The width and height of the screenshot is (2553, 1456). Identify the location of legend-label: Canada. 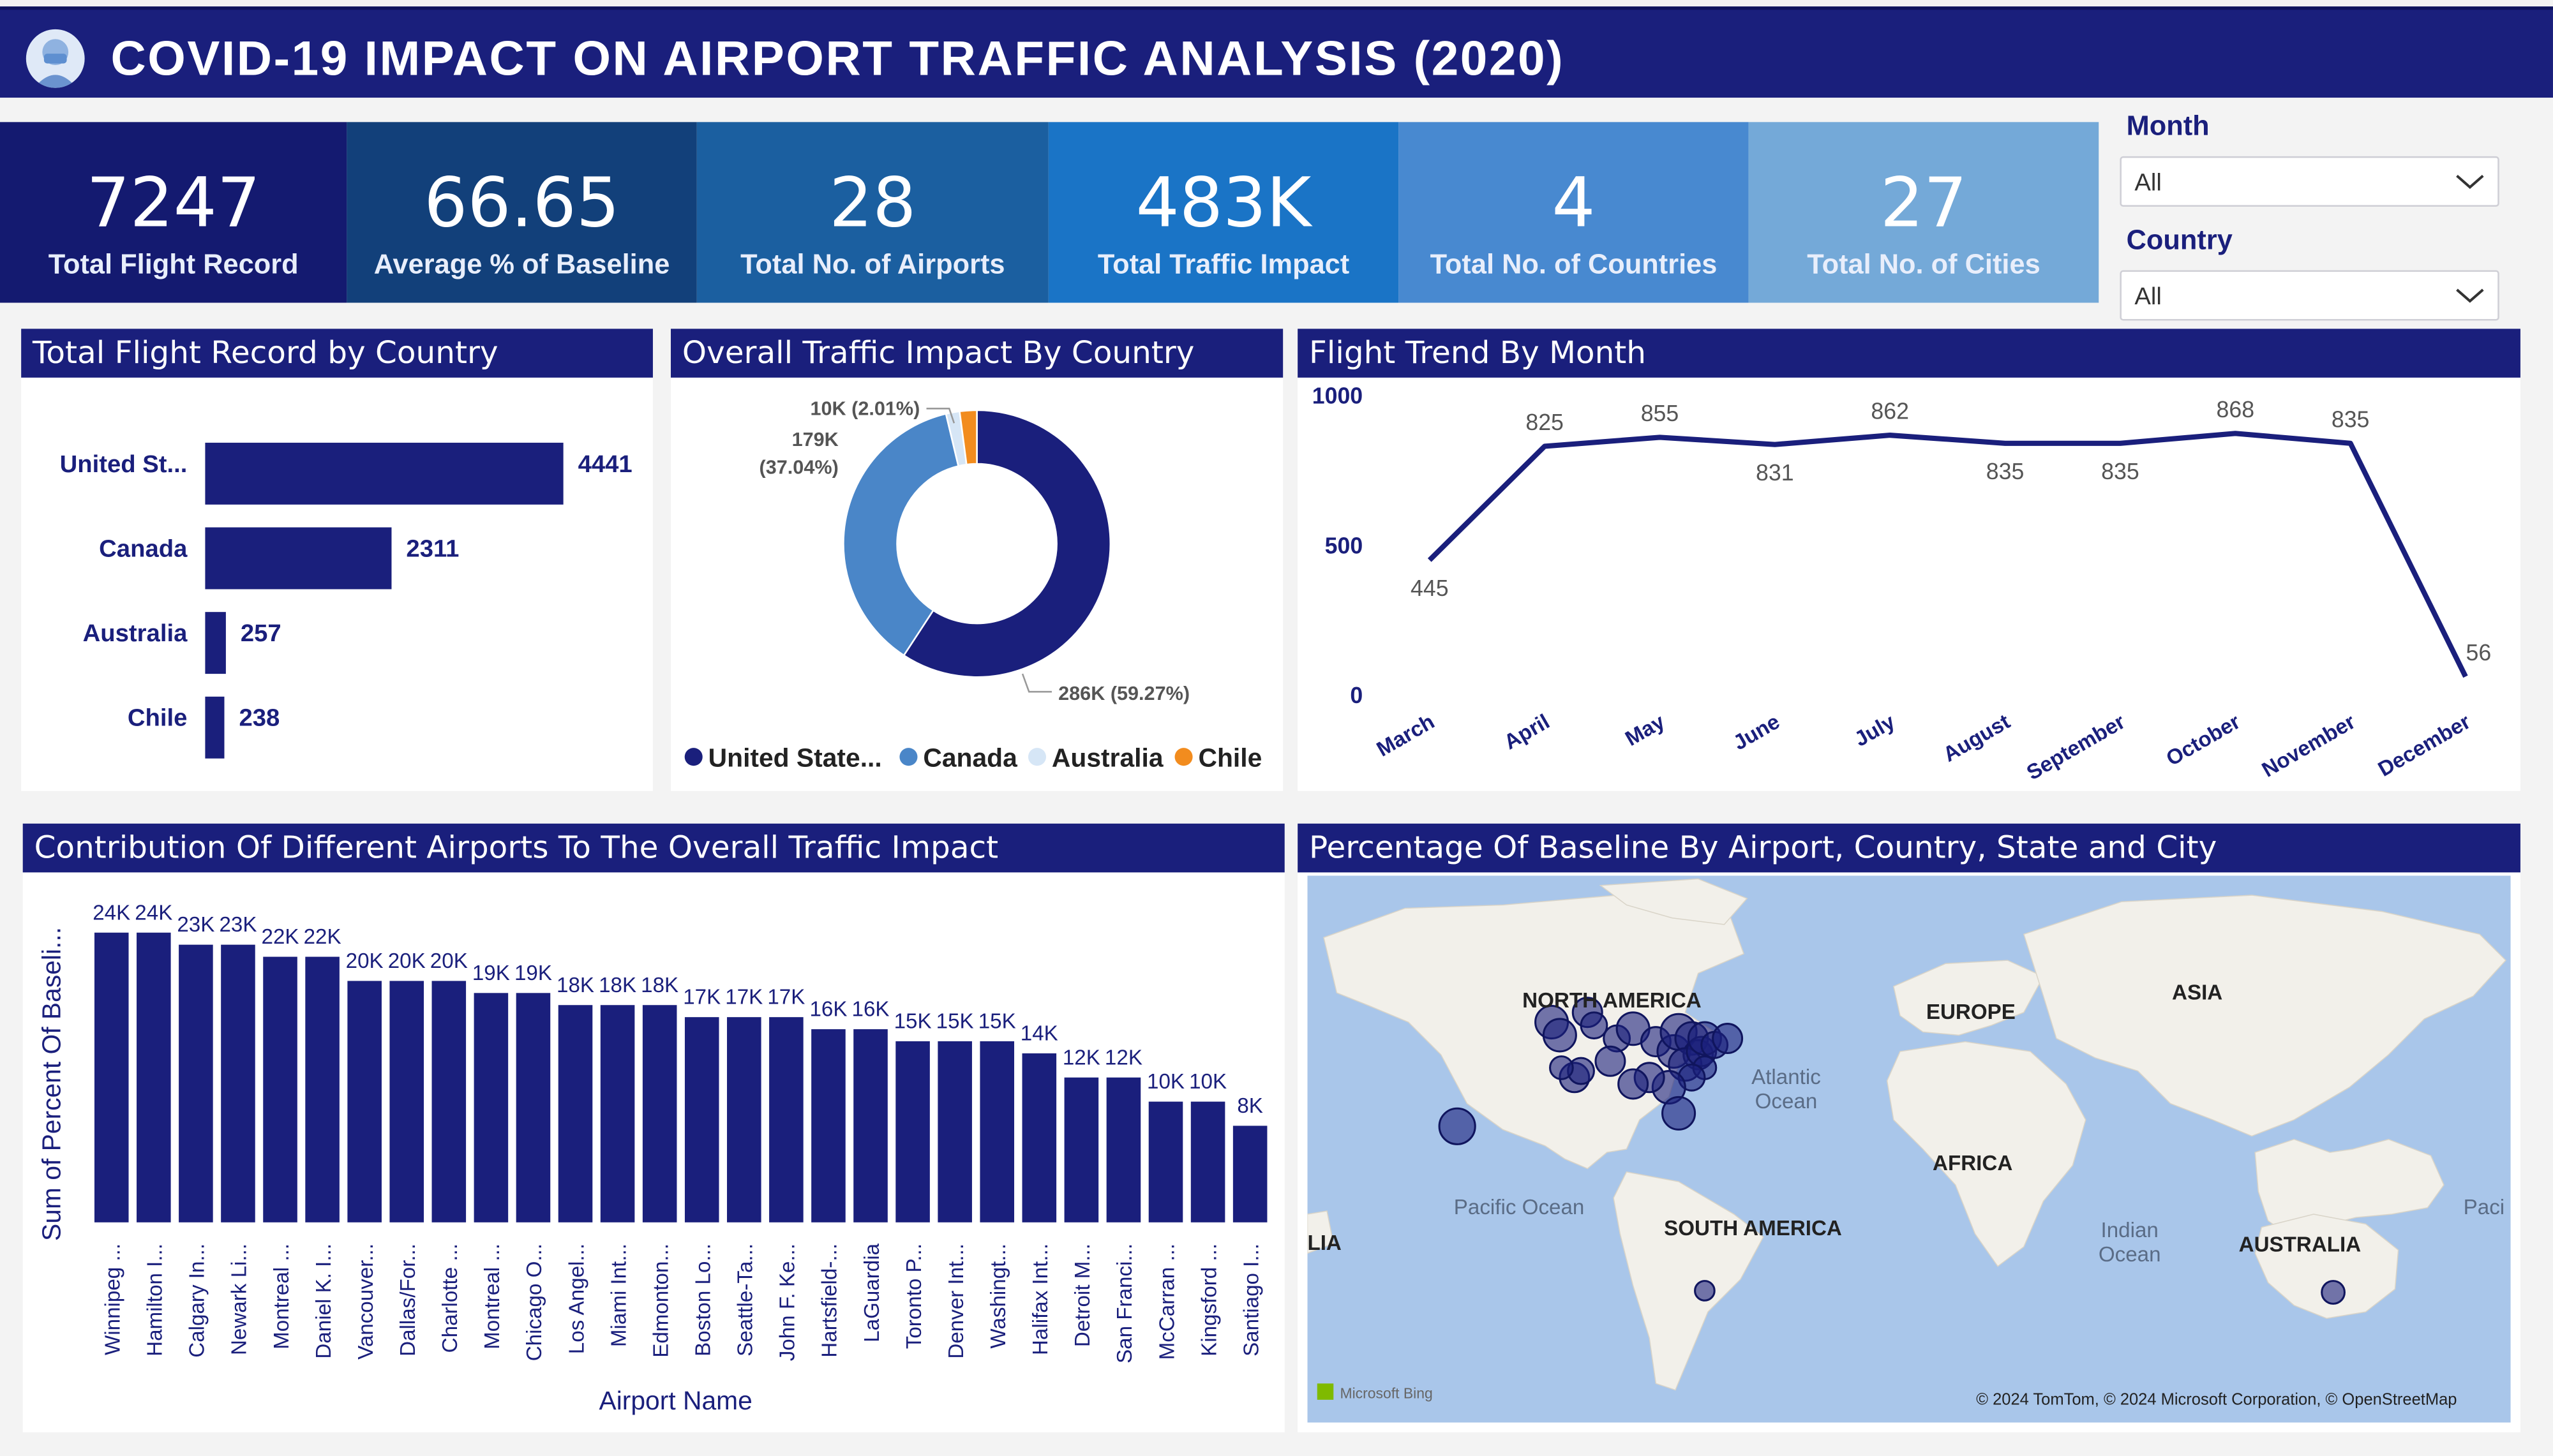
(970, 758).